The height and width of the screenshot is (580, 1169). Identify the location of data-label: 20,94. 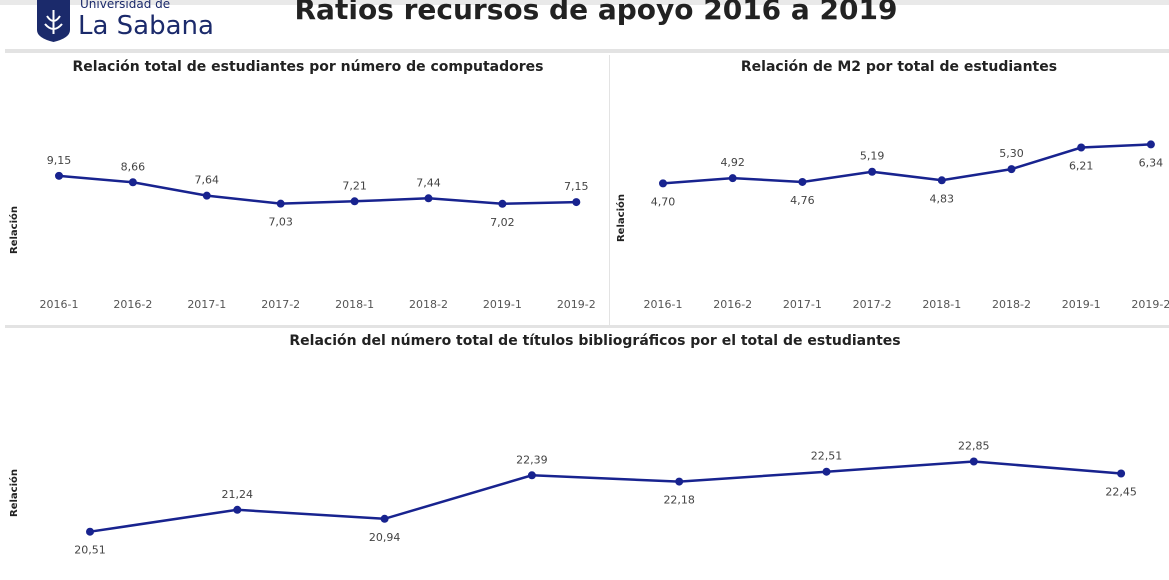
(385, 537).